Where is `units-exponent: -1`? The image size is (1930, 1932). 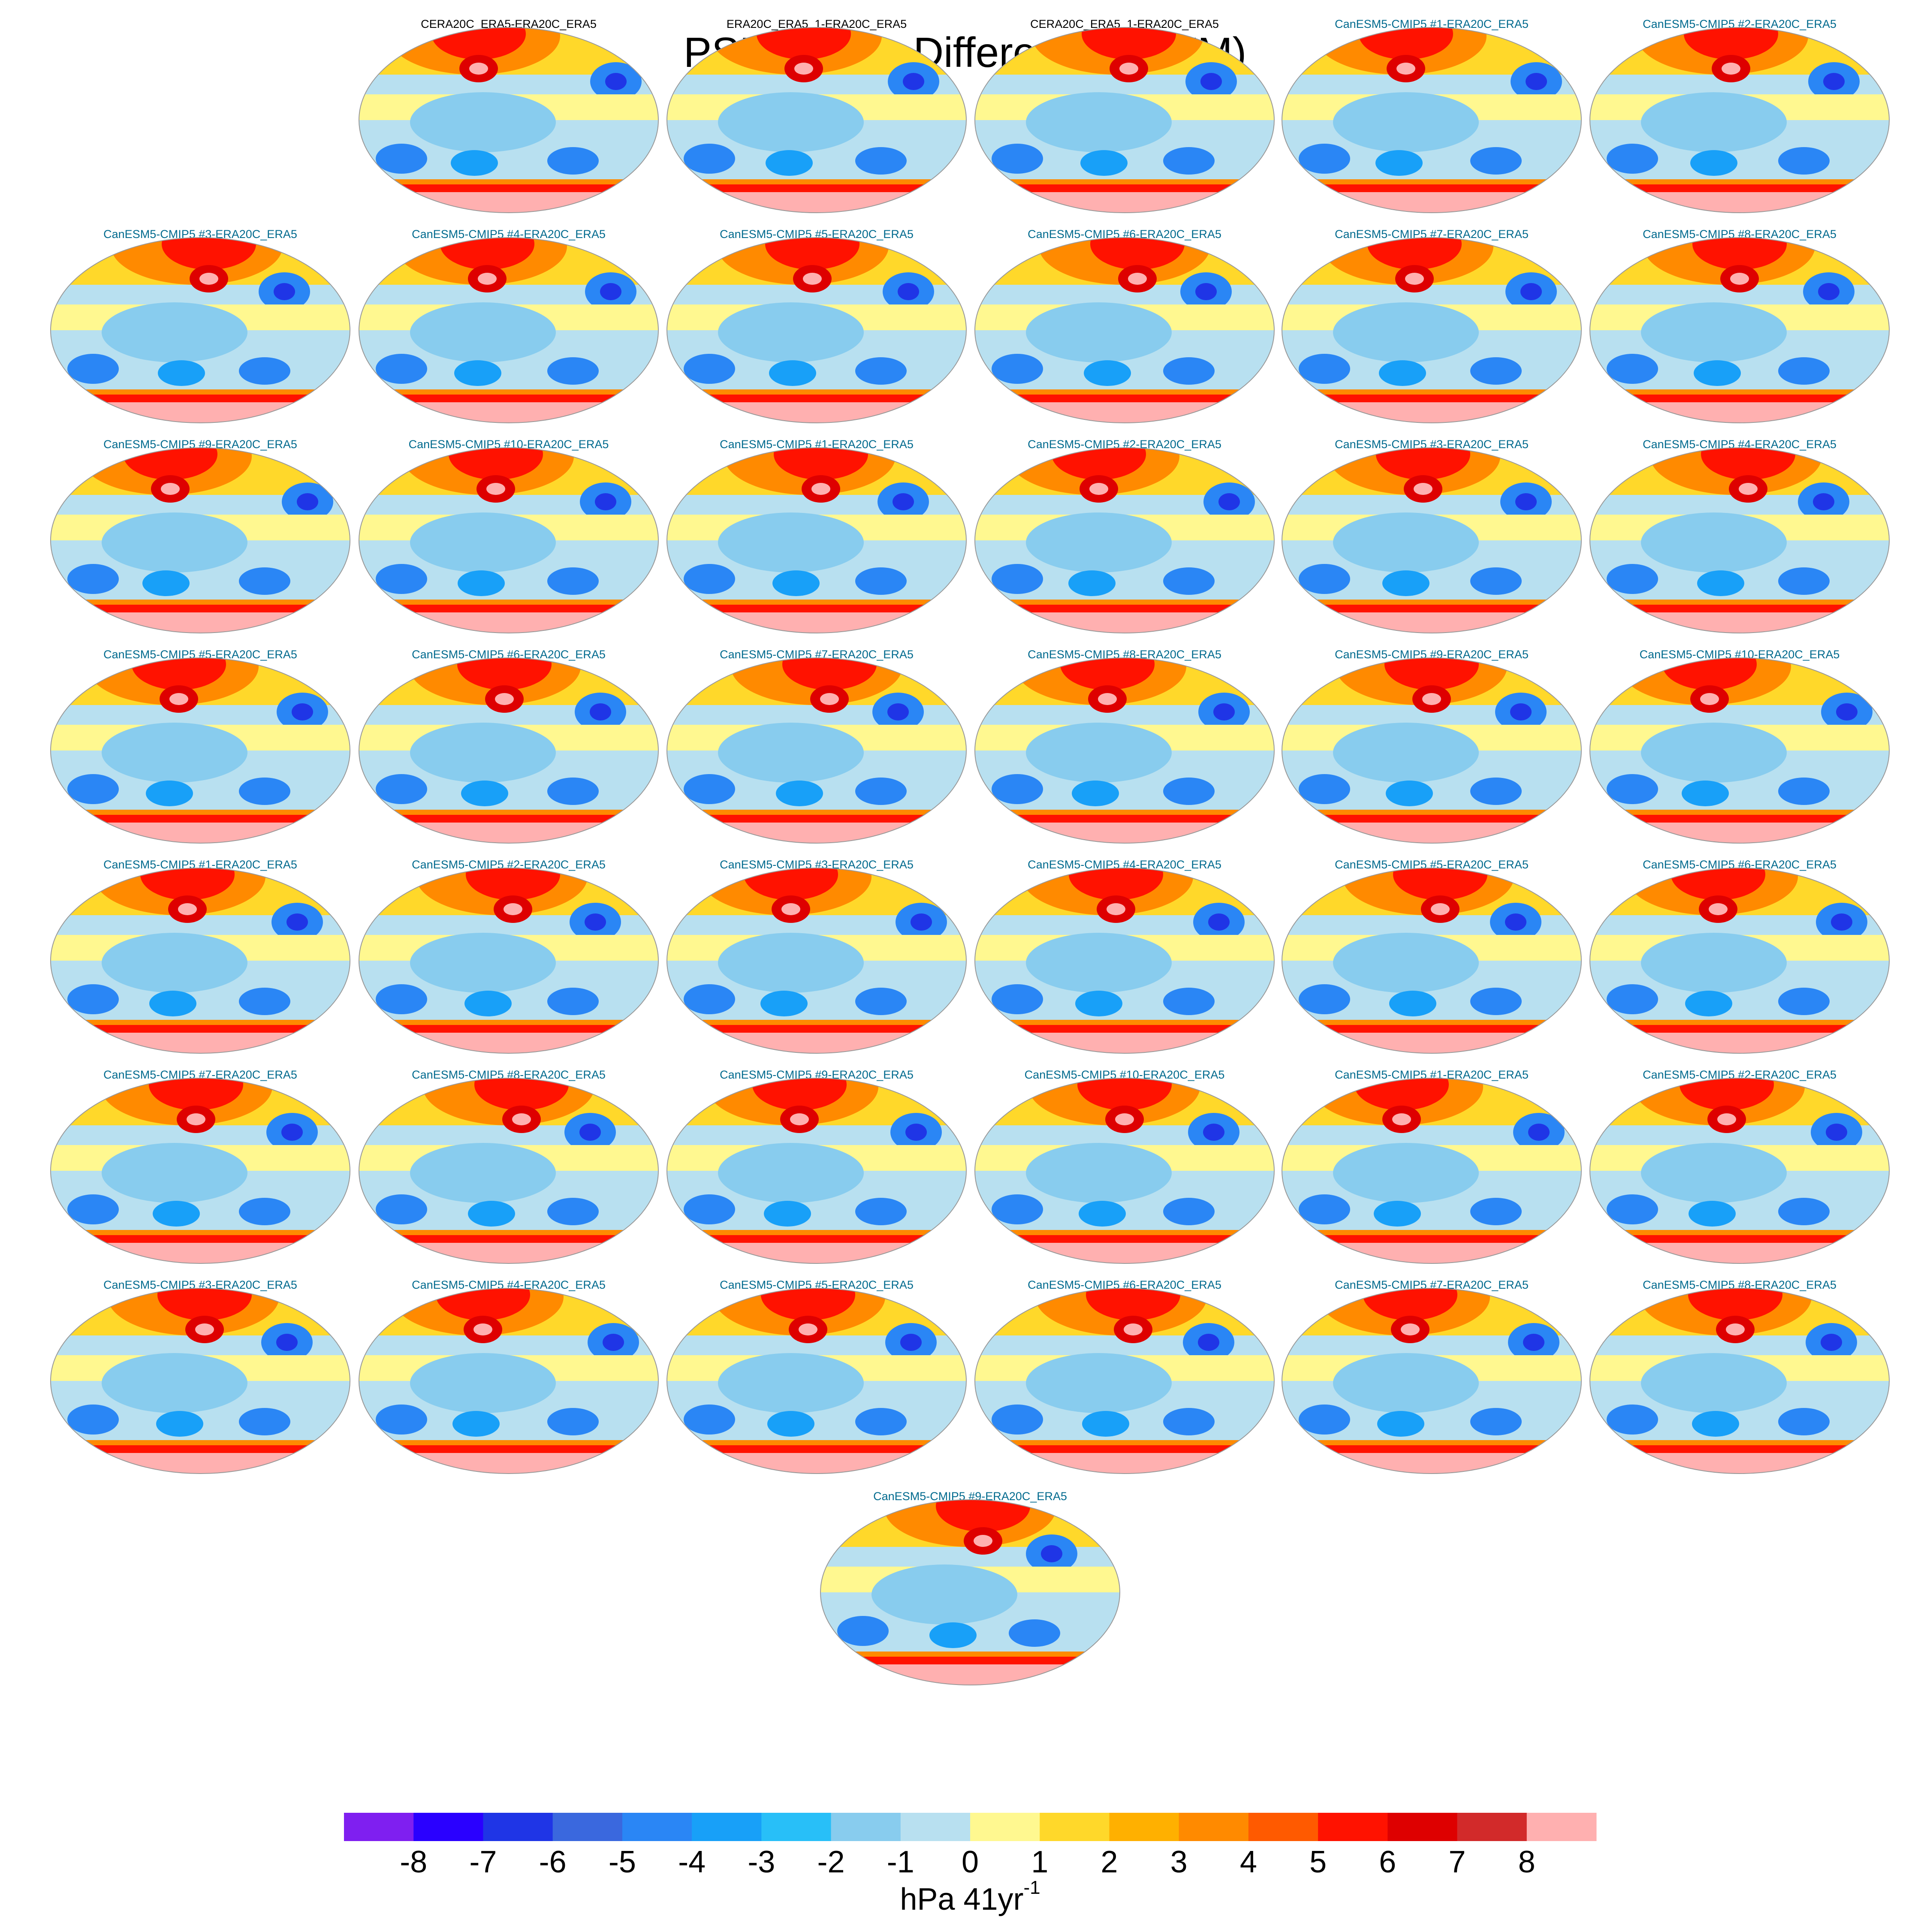 units-exponent: -1 is located at coordinates (1032, 1888).